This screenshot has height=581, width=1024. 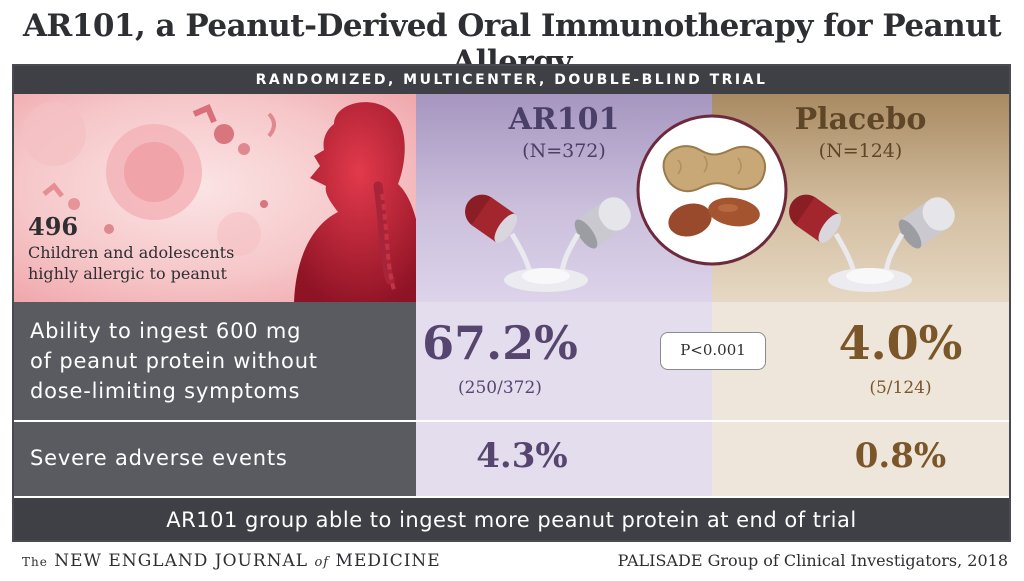 What do you see at coordinates (181, 561) in the screenshot?
I see `journal-logo-main: NEW ENGLAND JOURNAL` at bounding box center [181, 561].